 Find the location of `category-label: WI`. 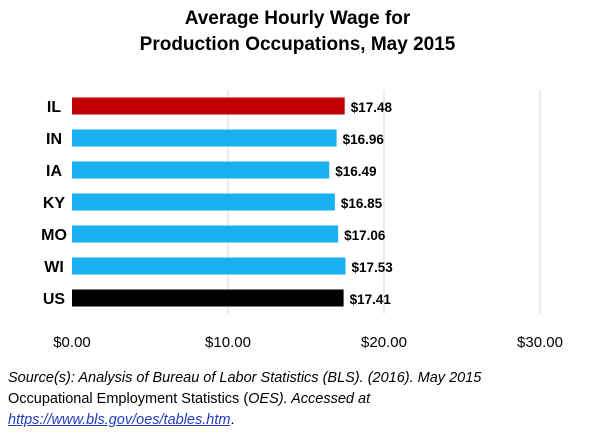

category-label: WI is located at coordinates (54, 267).